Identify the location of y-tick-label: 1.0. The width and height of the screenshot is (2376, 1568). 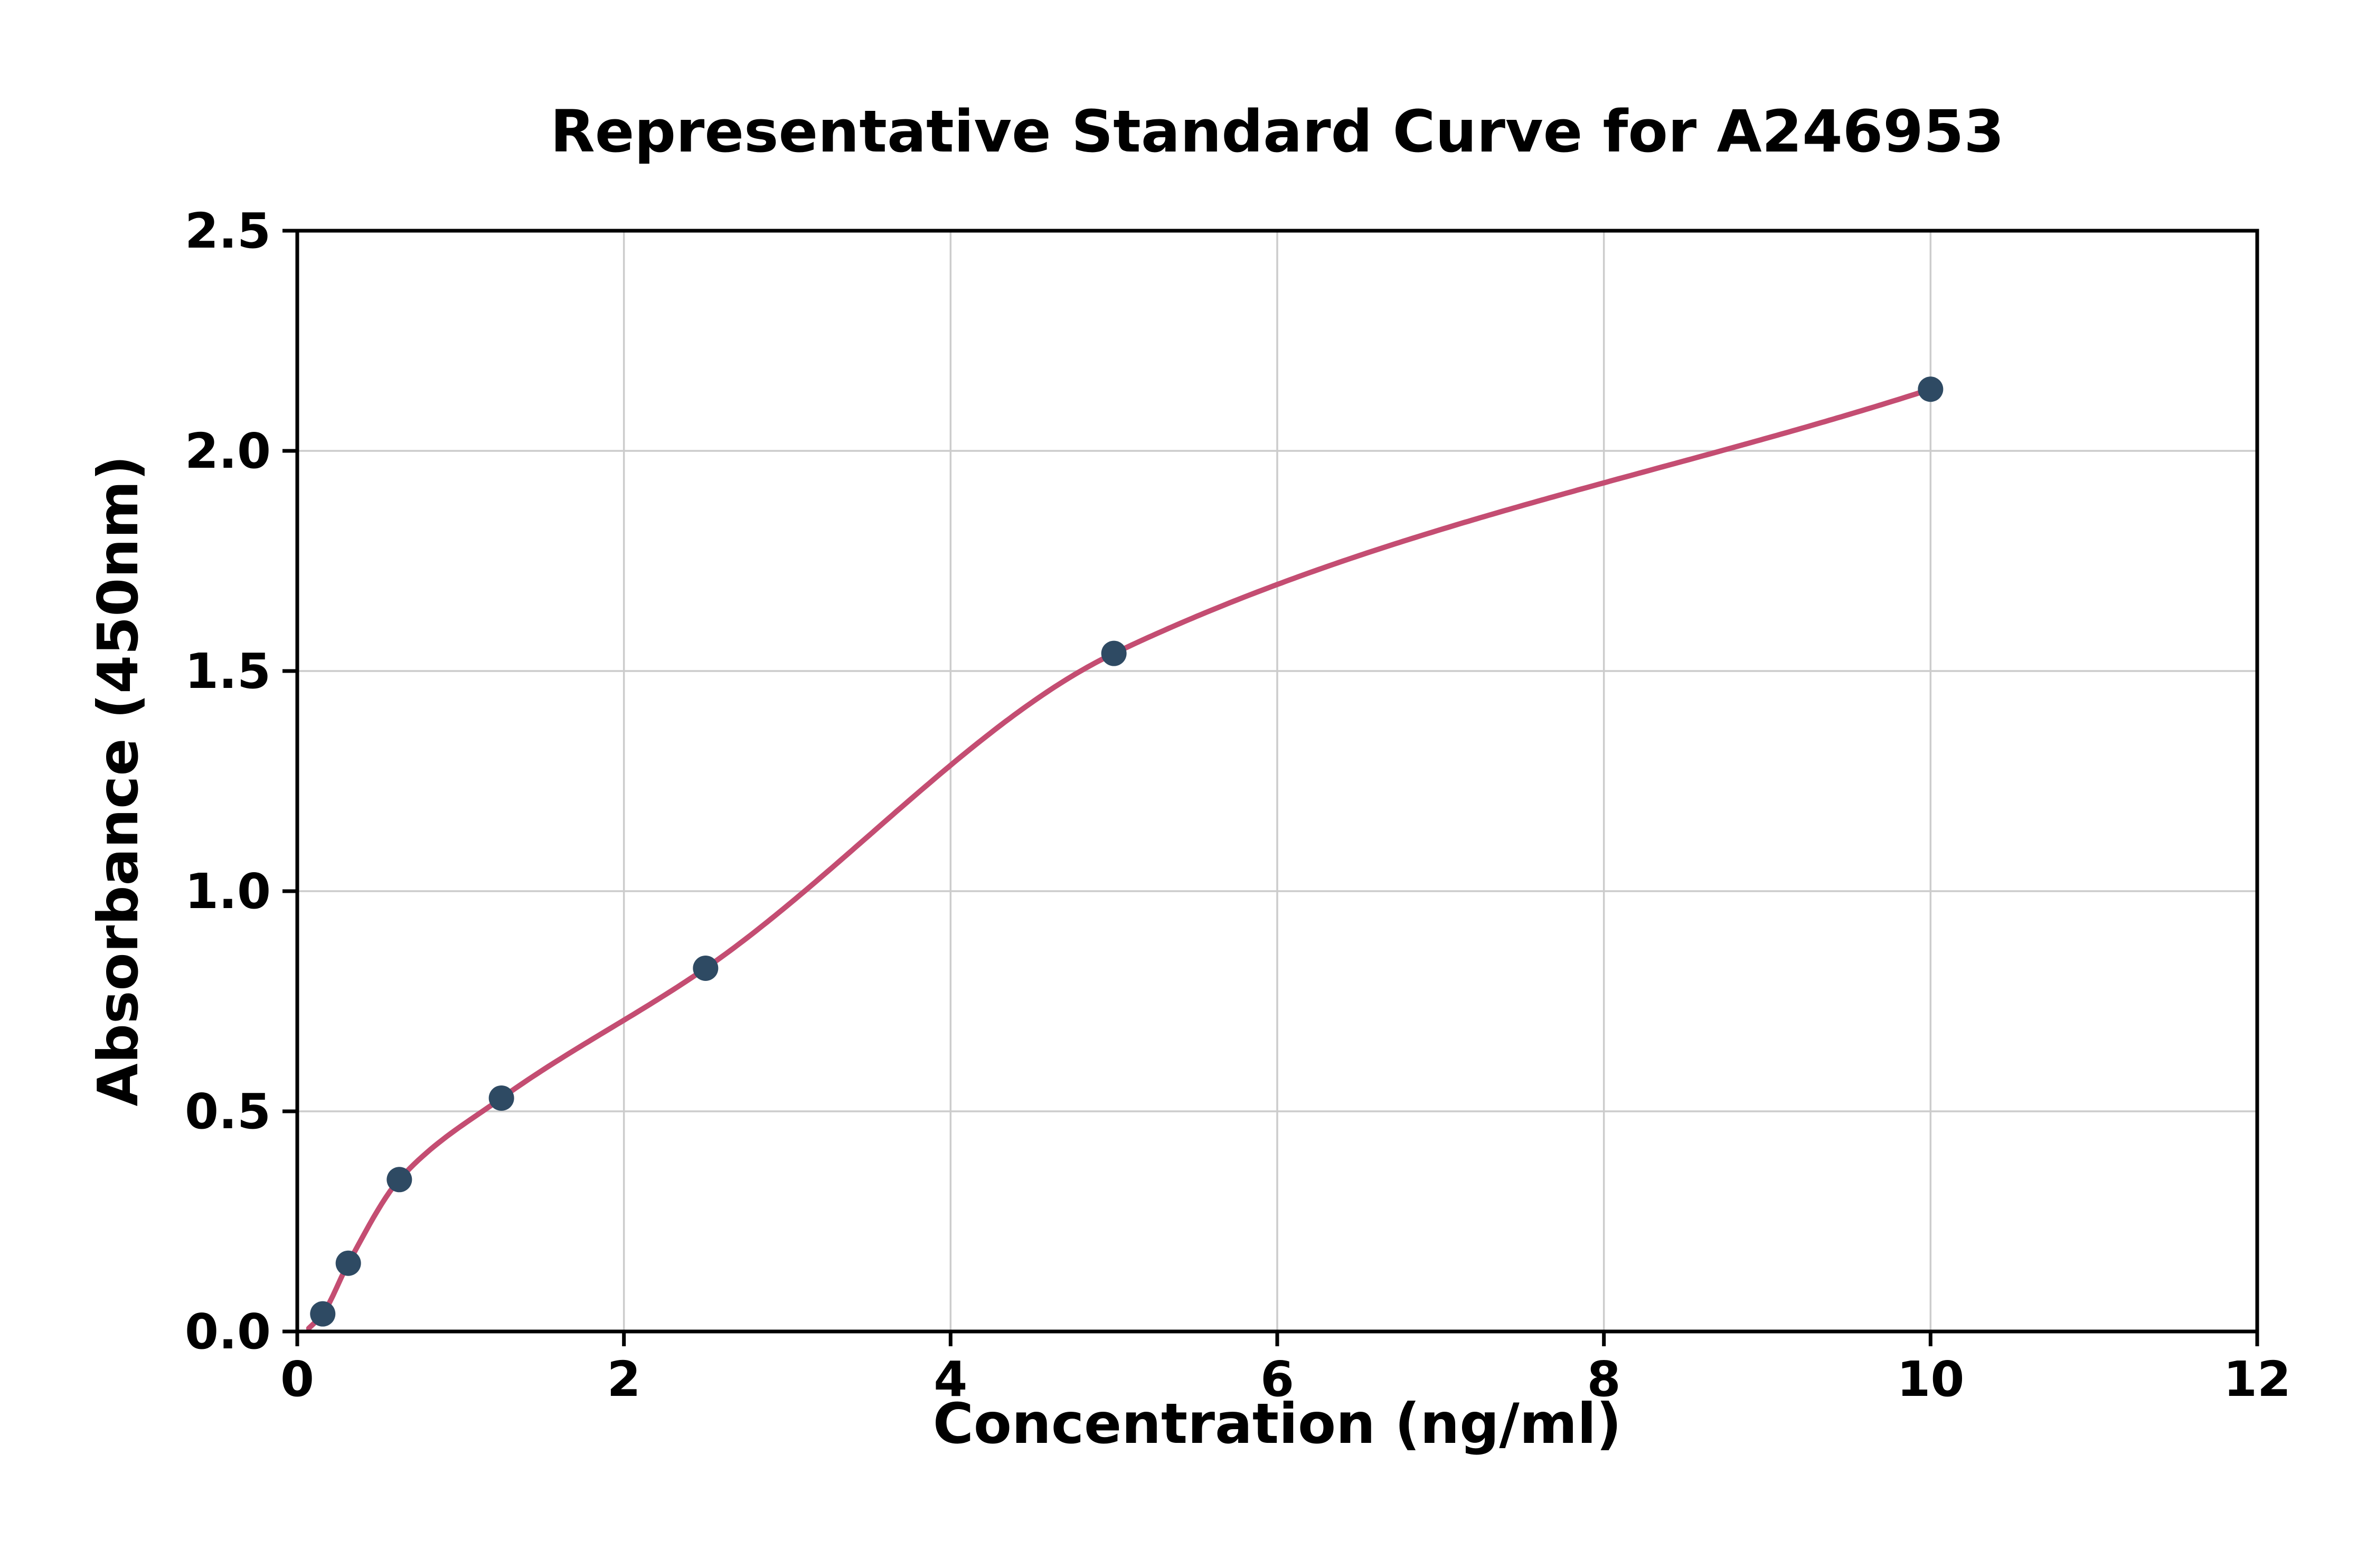
(228, 891).